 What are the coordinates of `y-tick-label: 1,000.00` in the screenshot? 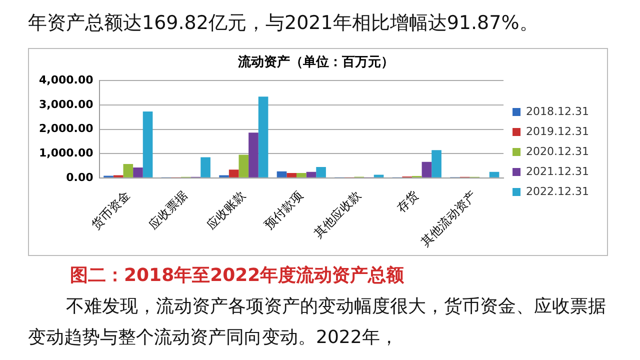 It's located at (66, 153).